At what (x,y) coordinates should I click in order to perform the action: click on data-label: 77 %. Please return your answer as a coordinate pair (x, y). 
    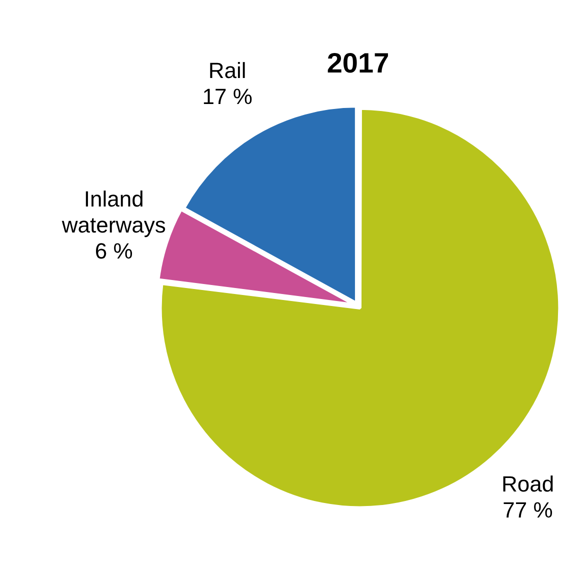
    Looking at the image, I should click on (527, 509).